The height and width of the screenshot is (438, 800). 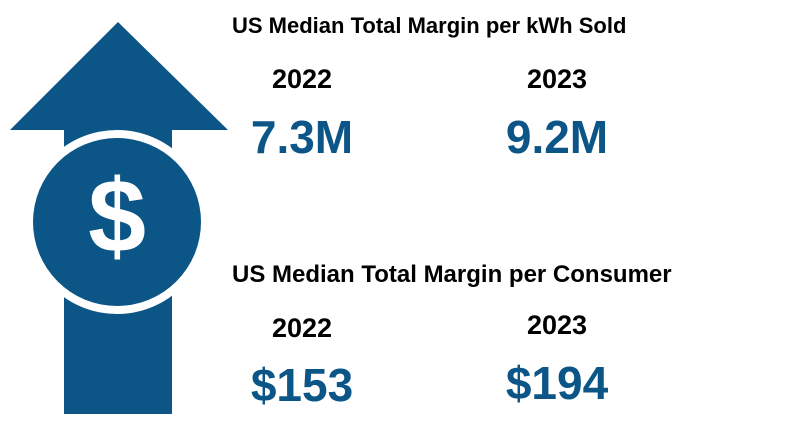 I want to click on kwh-value-2023: 9.2M, so click(x=557, y=137).